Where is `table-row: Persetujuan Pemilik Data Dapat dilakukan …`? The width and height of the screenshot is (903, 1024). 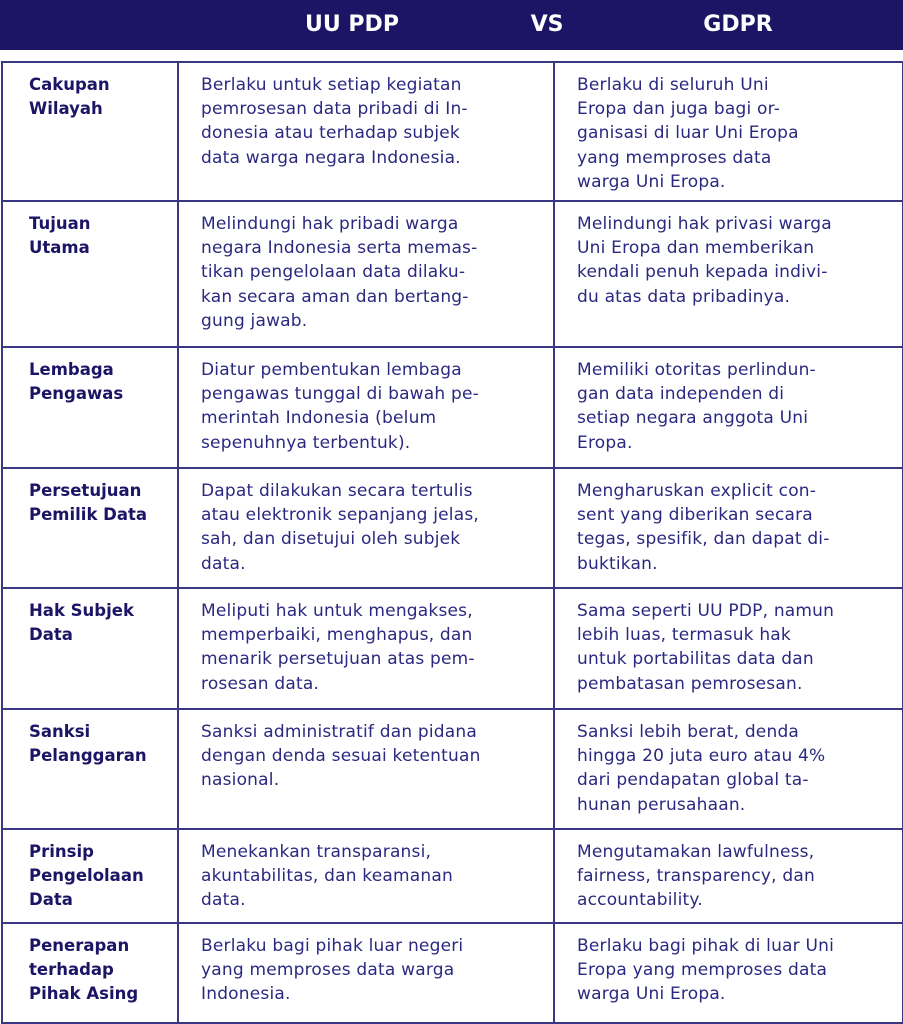
table-row: Persetujuan Pemilik Data Dapat dilakukan … is located at coordinates (452, 528).